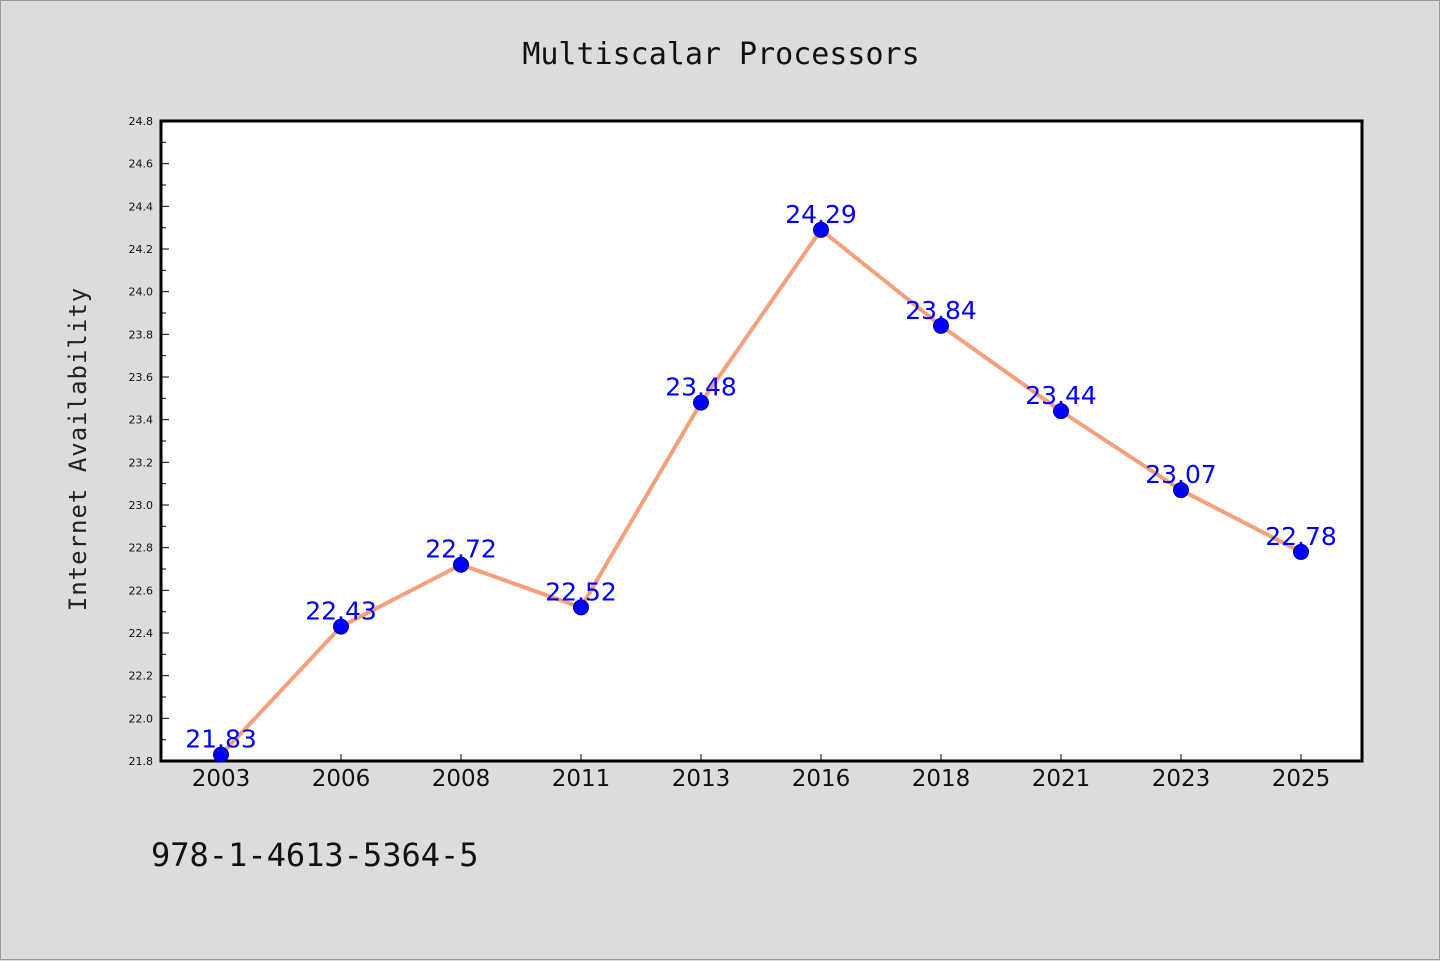 This screenshot has height=961, width=1440. Describe the element at coordinates (701, 387) in the screenshot. I see `data-label: 23.48` at that location.